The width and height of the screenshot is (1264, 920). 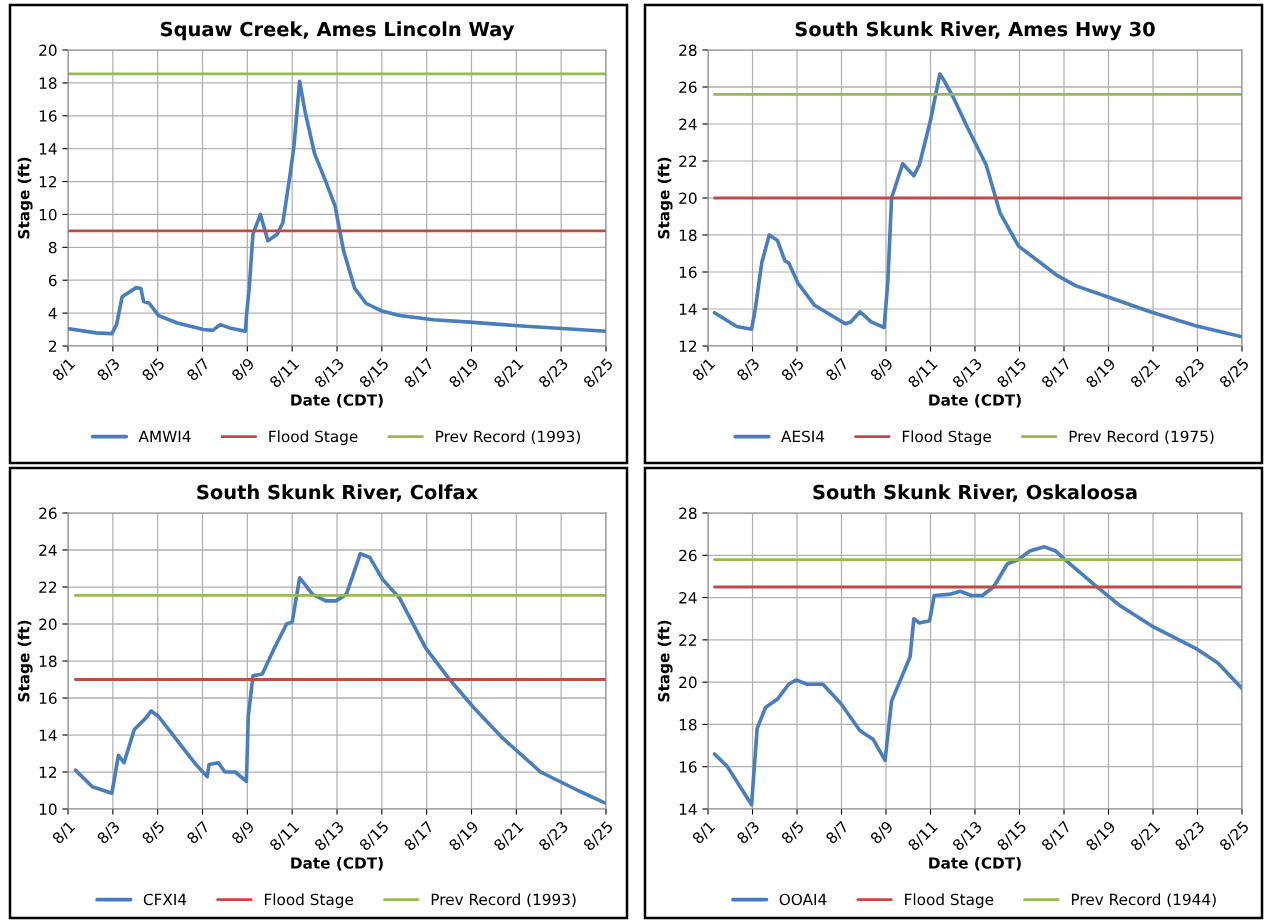 What do you see at coordinates (803, 899) in the screenshot?
I see `legend-label: OOAI4` at bounding box center [803, 899].